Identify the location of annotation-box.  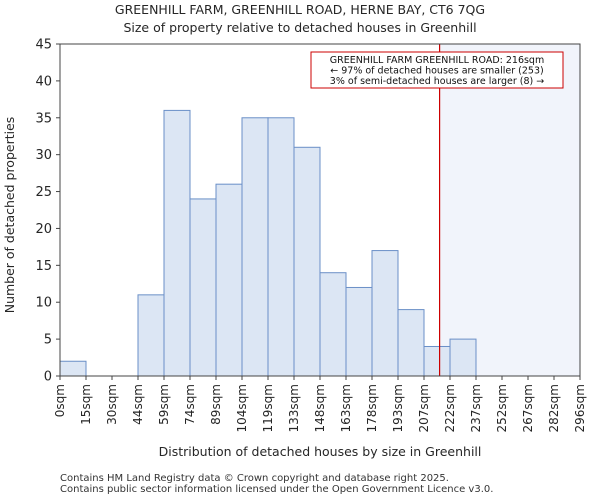
(437, 70).